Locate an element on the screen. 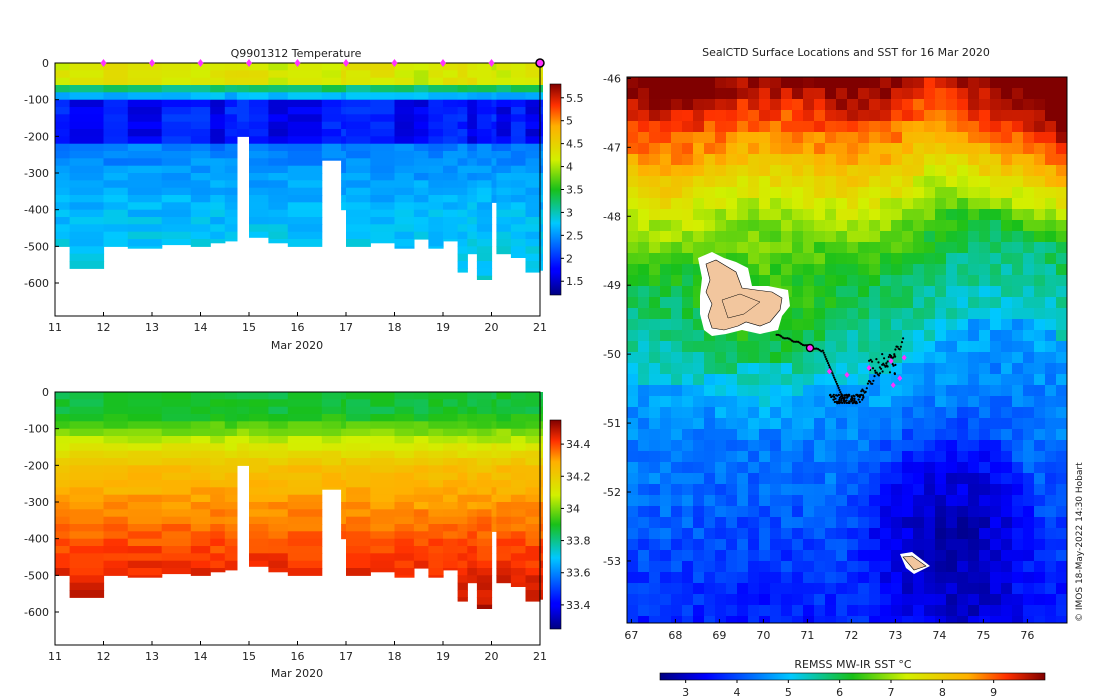  x-tick-label: 14 is located at coordinates (201, 656).